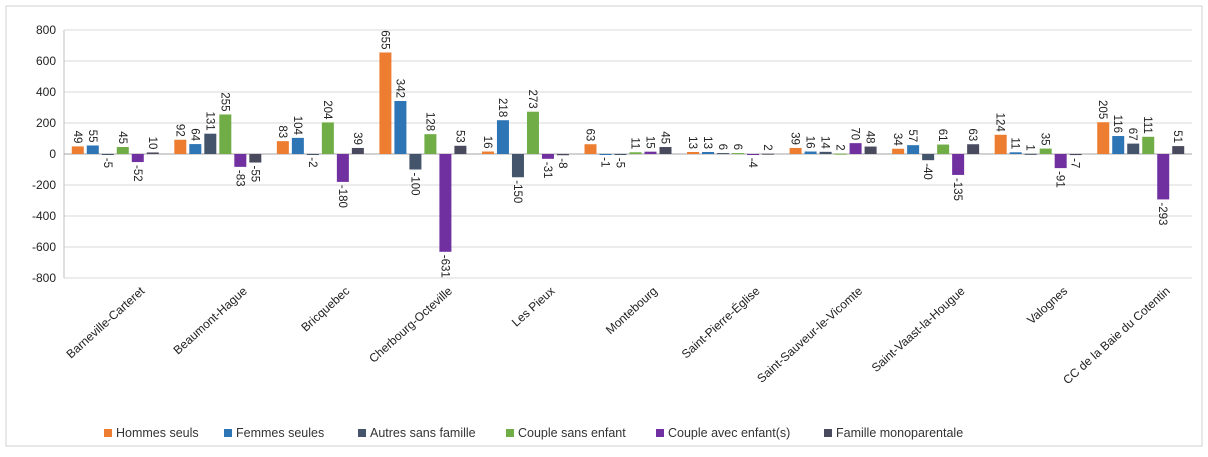 The image size is (1208, 457). What do you see at coordinates (77, 137) in the screenshot?
I see `data-label: 49` at bounding box center [77, 137].